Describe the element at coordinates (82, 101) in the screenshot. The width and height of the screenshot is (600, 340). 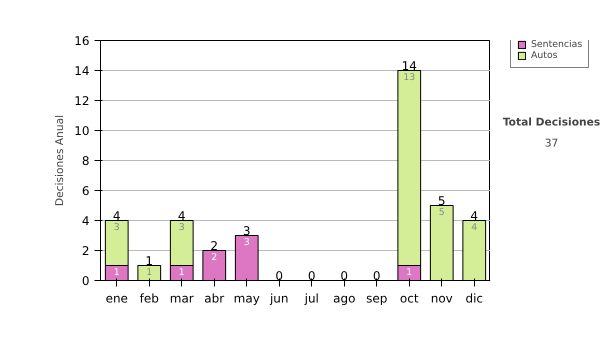
I see `y-tick-label: 12` at that location.